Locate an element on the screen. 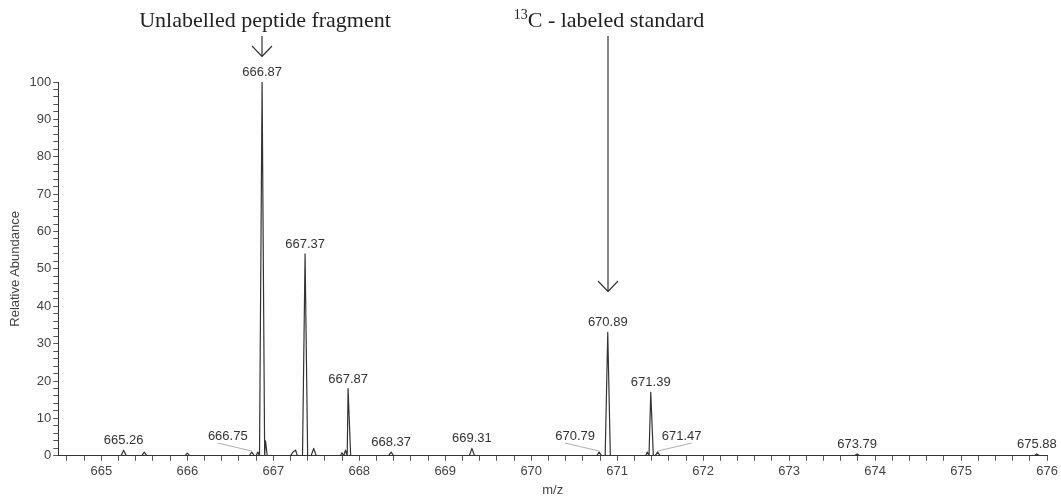 The width and height of the screenshot is (1061, 498). annotation: 671.39 is located at coordinates (650, 382).